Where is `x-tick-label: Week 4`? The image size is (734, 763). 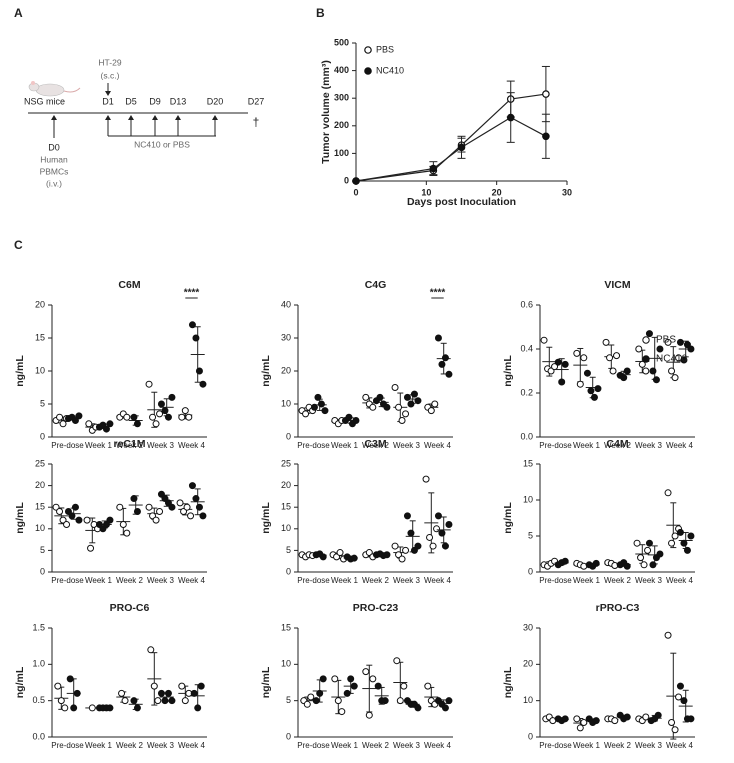 x-tick-label: Week 4 is located at coordinates (438, 580).